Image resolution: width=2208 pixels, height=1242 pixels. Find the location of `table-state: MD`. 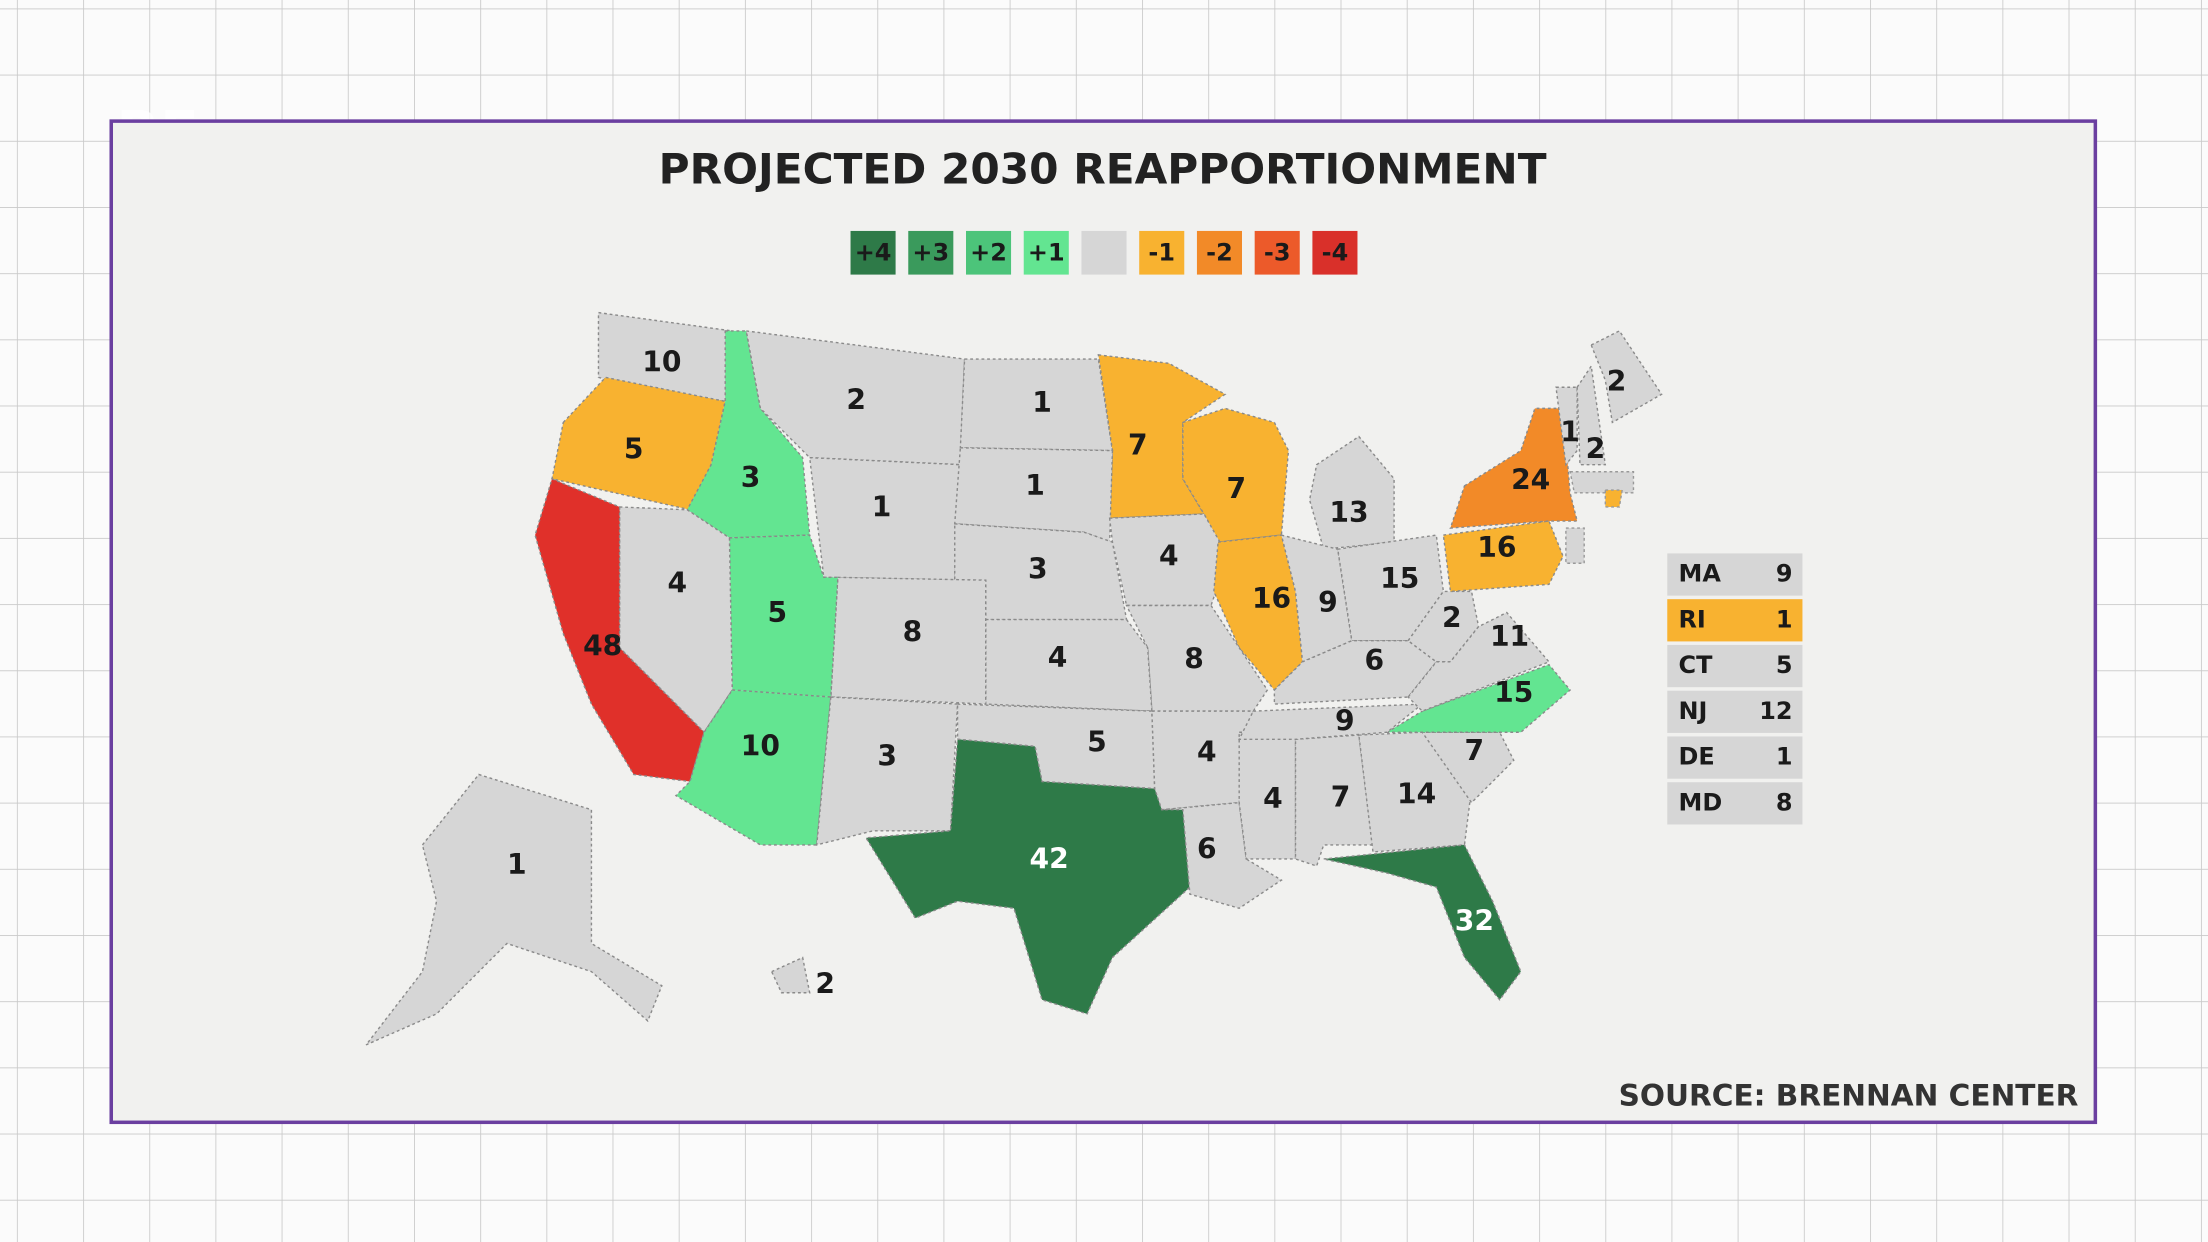

table-state: MD is located at coordinates (1701, 802).